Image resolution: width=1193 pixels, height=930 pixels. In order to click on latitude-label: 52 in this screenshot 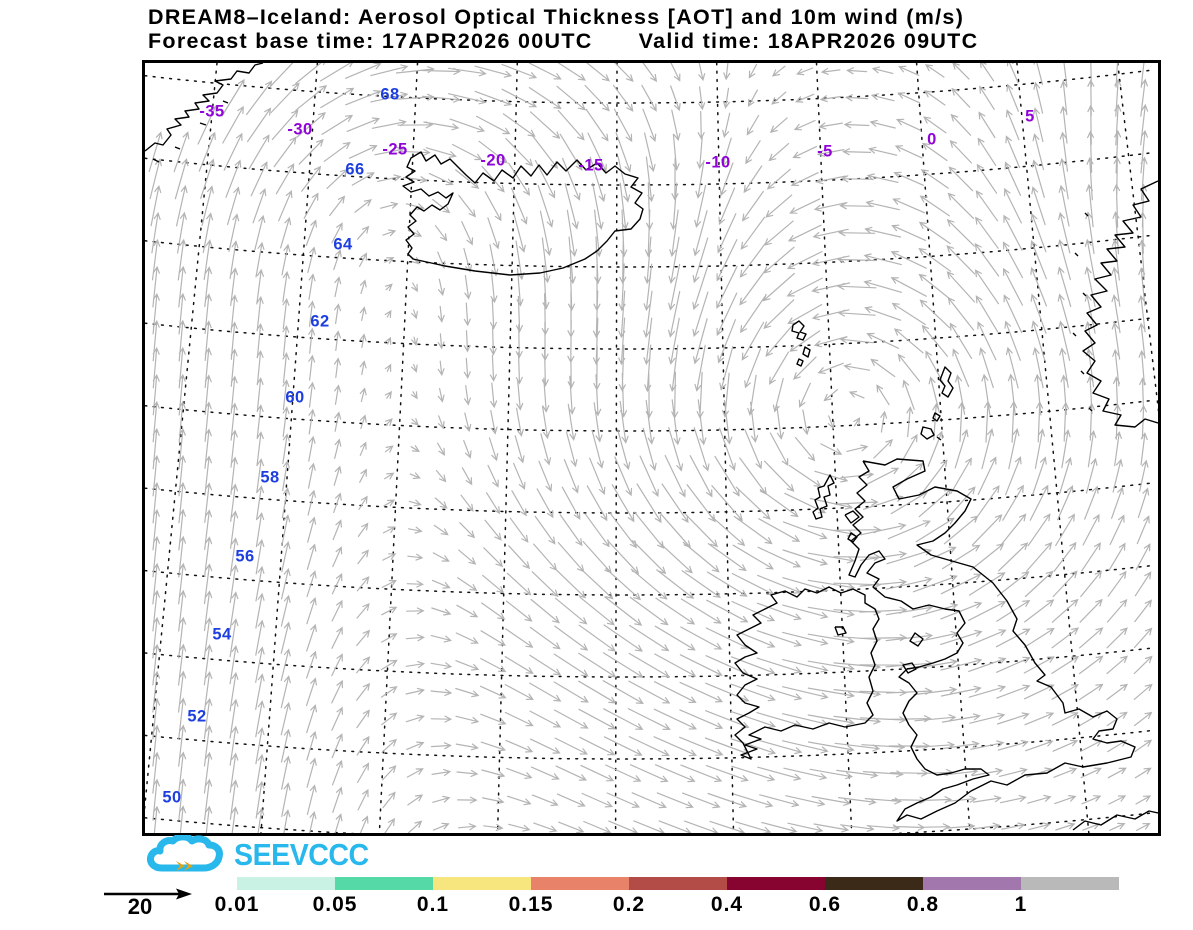, I will do `click(197, 716)`.